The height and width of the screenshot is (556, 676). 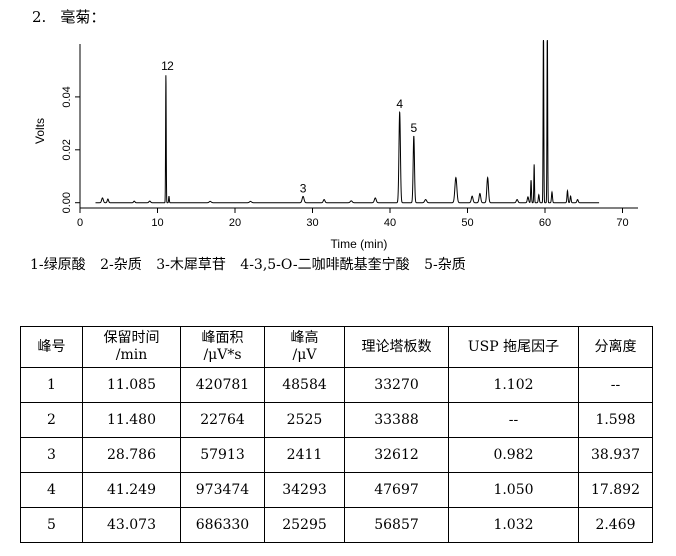 I want to click on y-axis-label: Volts, so click(x=40, y=131).